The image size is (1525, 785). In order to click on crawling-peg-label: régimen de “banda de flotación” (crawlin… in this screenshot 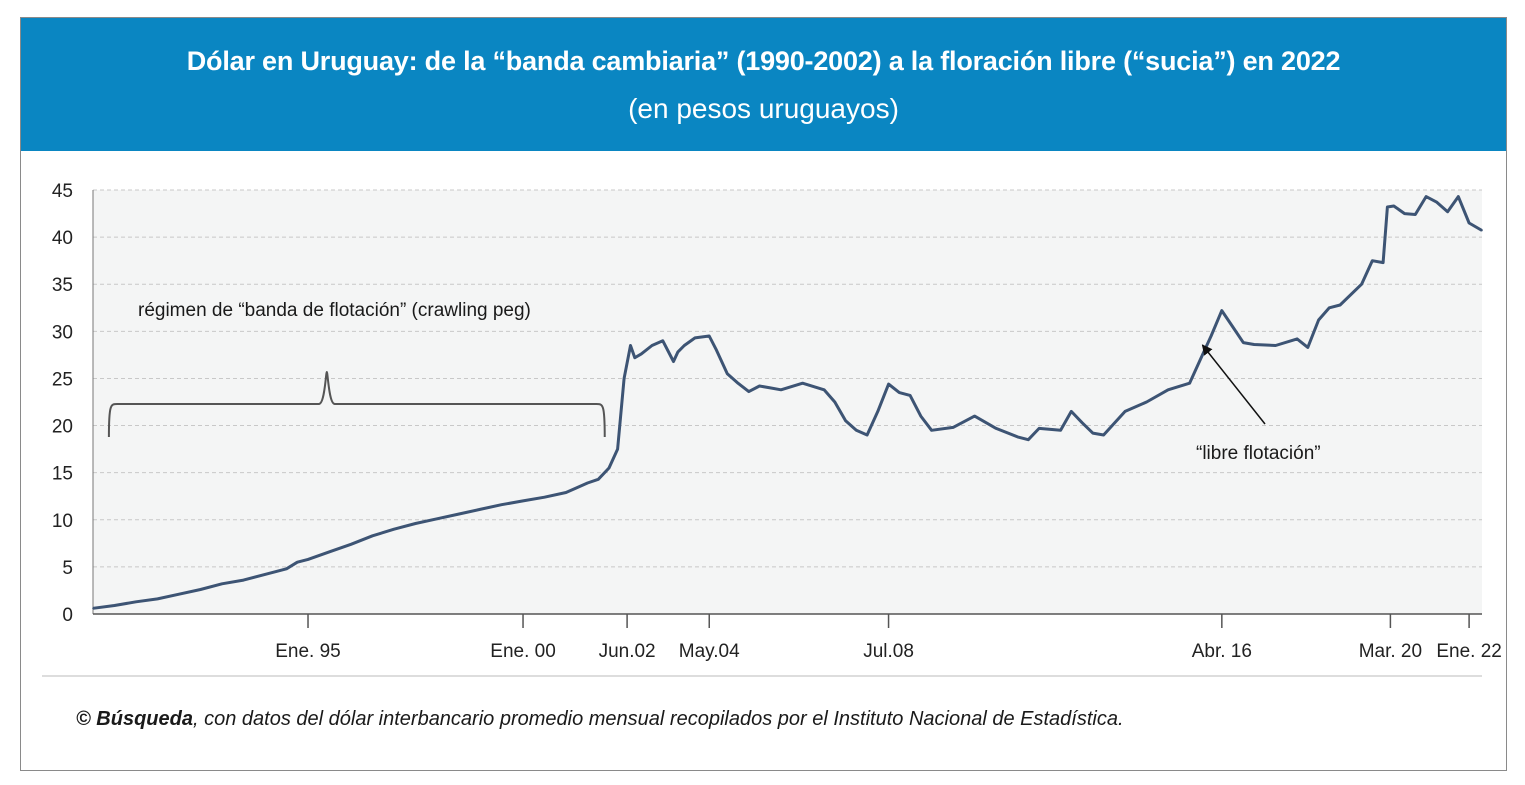, I will do `click(334, 310)`.